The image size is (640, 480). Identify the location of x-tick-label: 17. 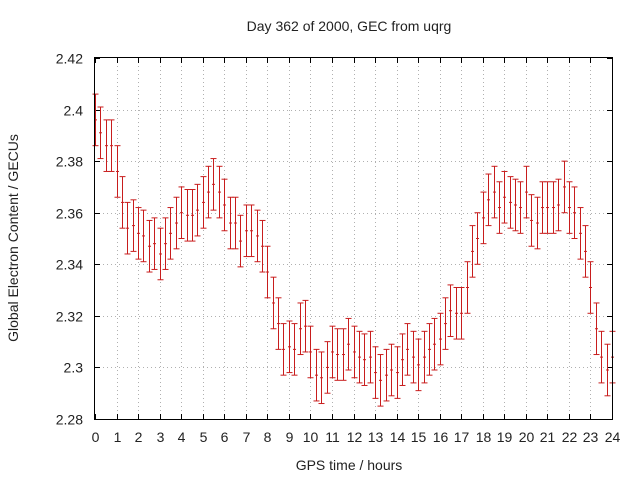
(462, 437).